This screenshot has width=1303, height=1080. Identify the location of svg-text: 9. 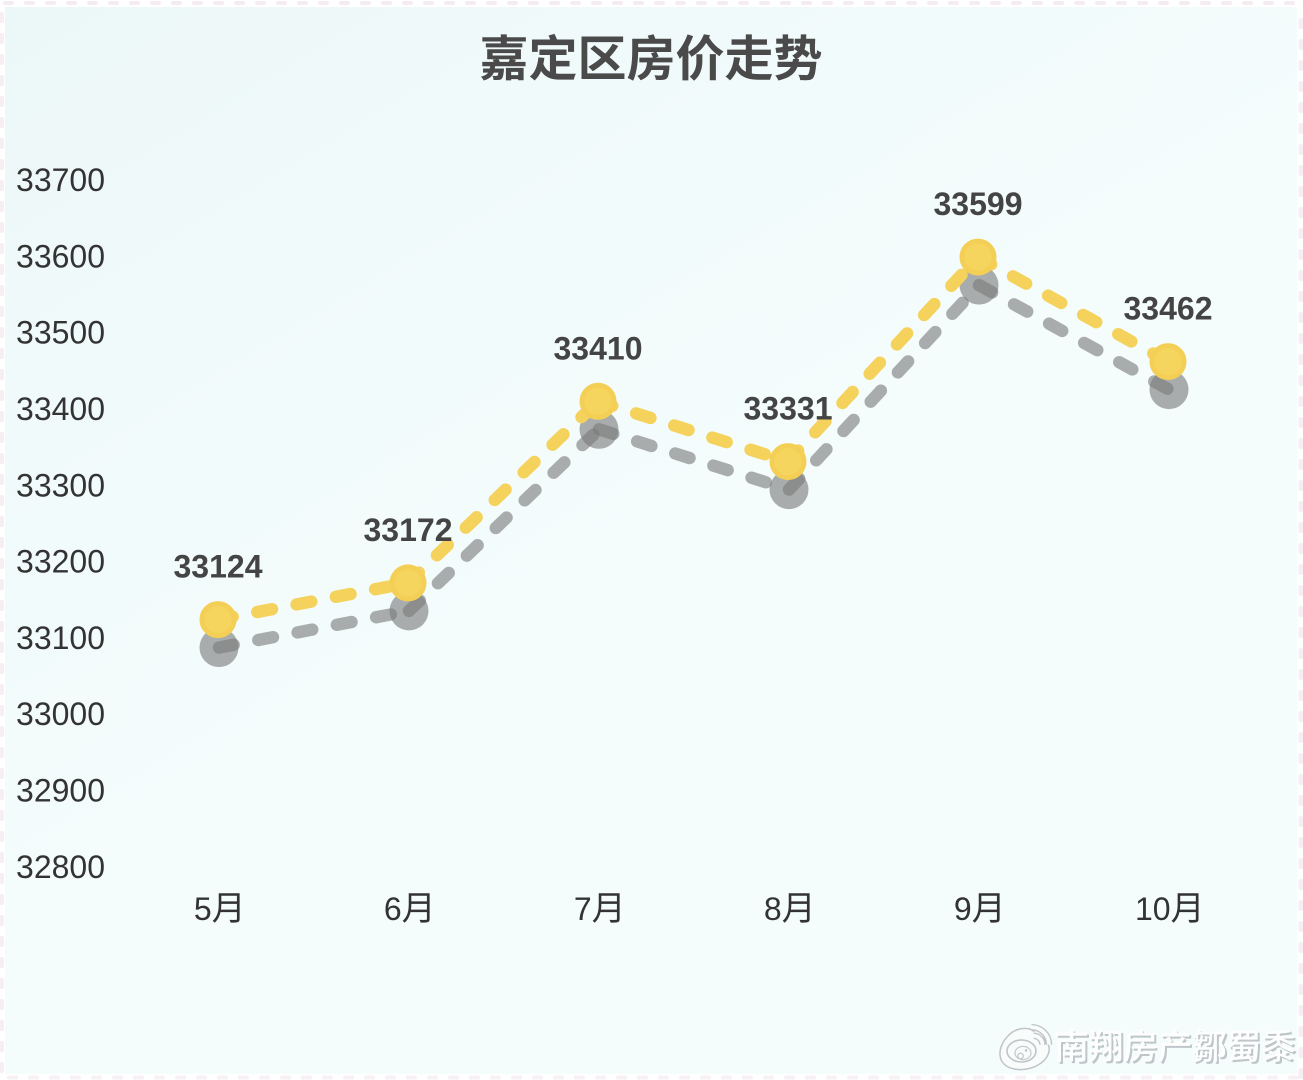
(963, 909).